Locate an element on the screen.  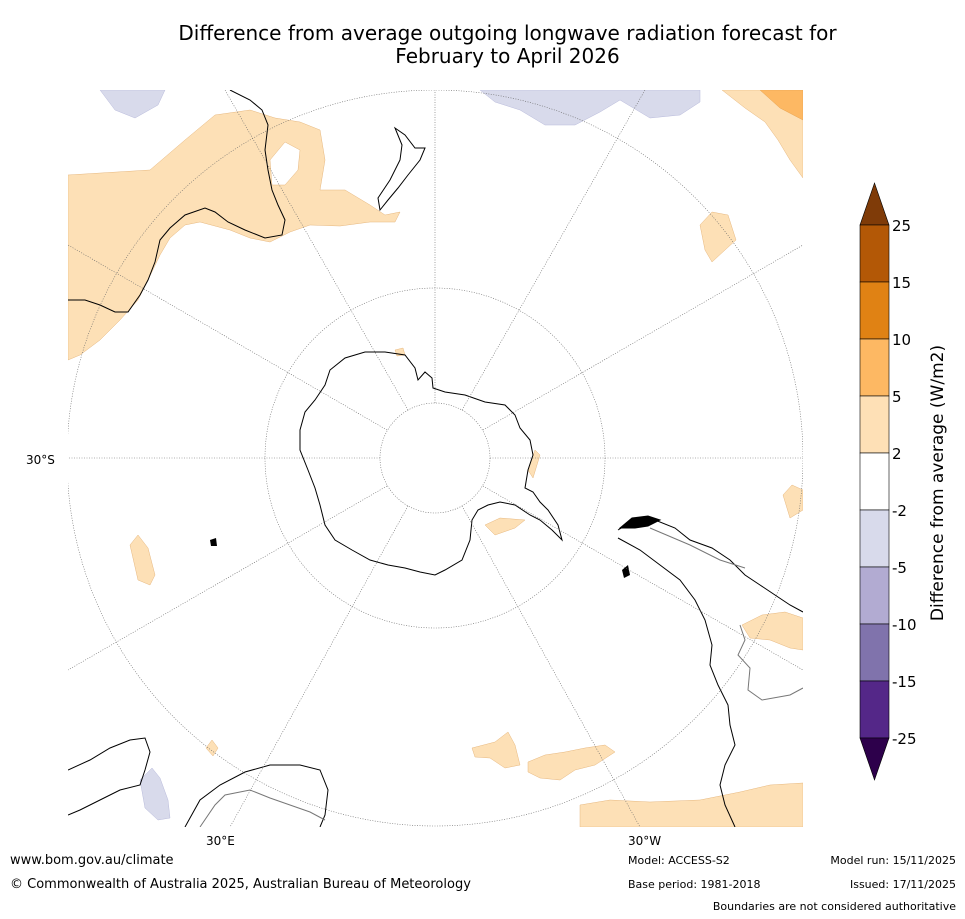
meridian-120w is located at coordinates (642, 578).